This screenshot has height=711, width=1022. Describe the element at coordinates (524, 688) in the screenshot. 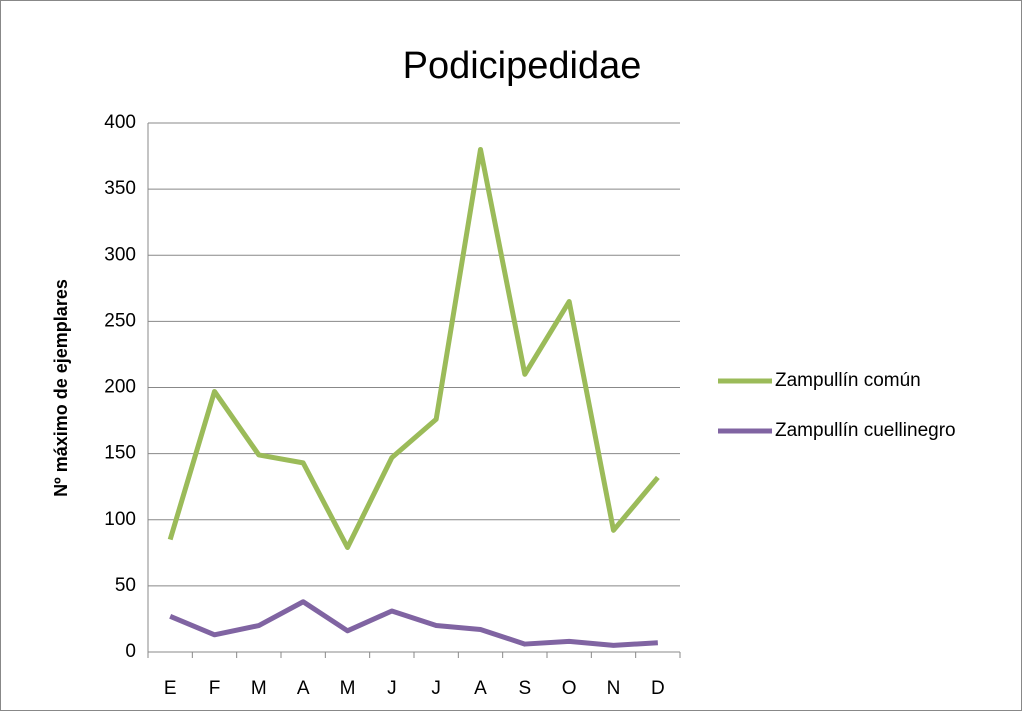

I see `x-tick-label: S` at that location.